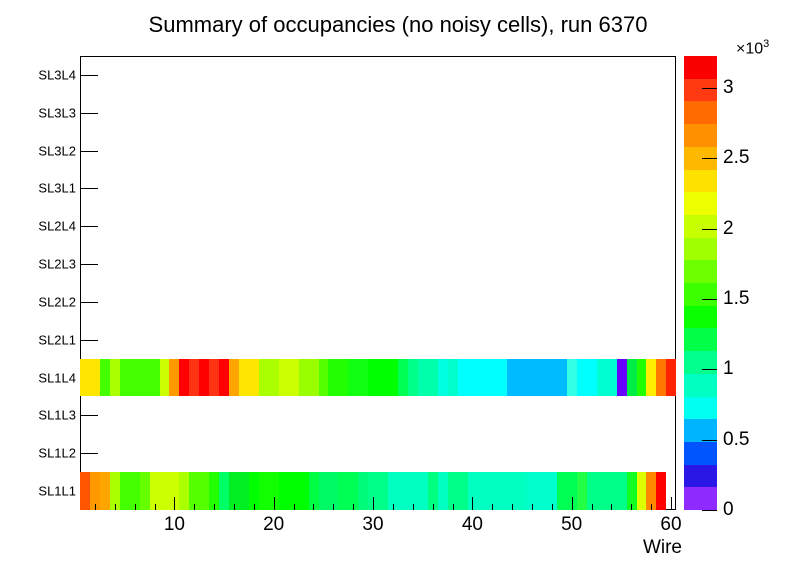 This screenshot has width=796, height=572. Describe the element at coordinates (472, 524) in the screenshot. I see `x-axis-tick-label: 40` at that location.